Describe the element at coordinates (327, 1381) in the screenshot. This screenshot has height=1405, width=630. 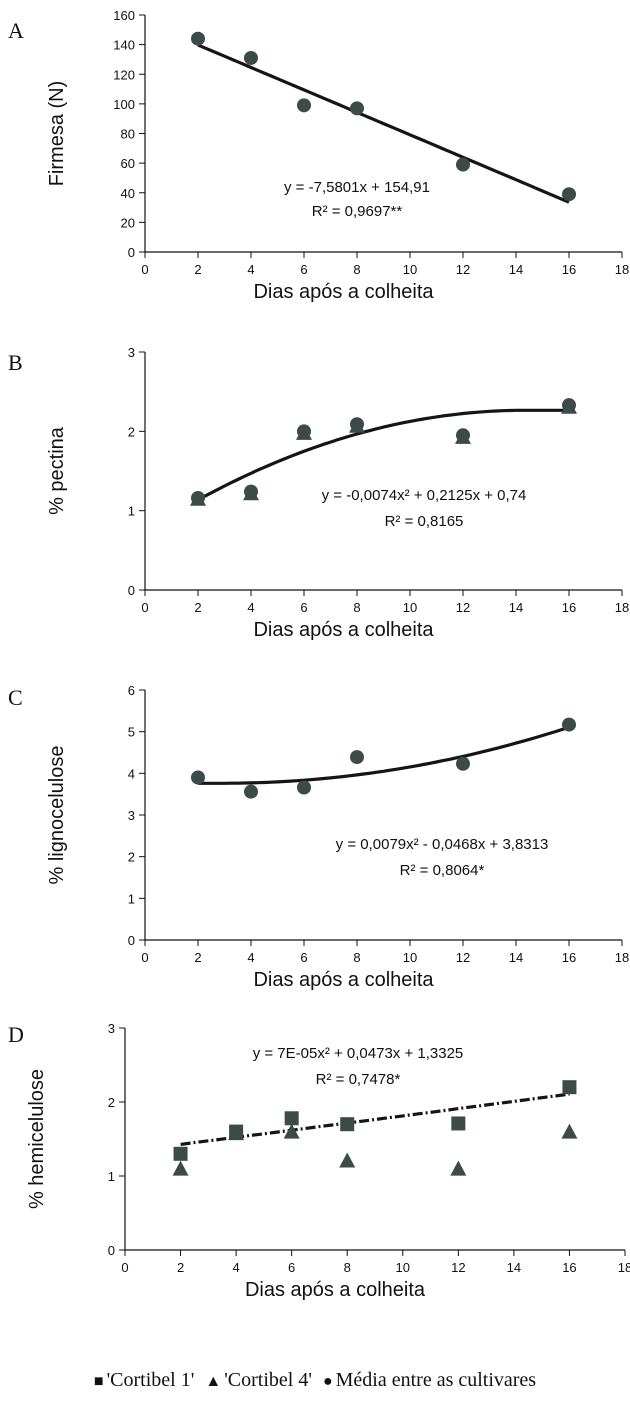
I see `circle-icon: ●` at that location.